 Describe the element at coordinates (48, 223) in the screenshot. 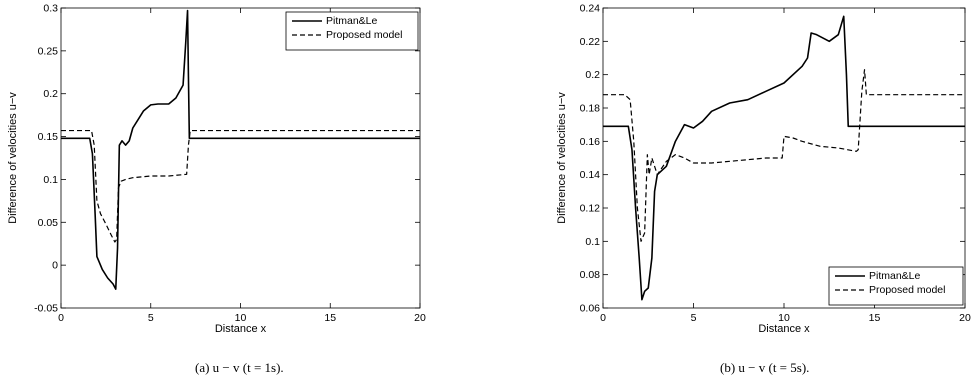

I see `y-tick-label: 0.05` at that location.